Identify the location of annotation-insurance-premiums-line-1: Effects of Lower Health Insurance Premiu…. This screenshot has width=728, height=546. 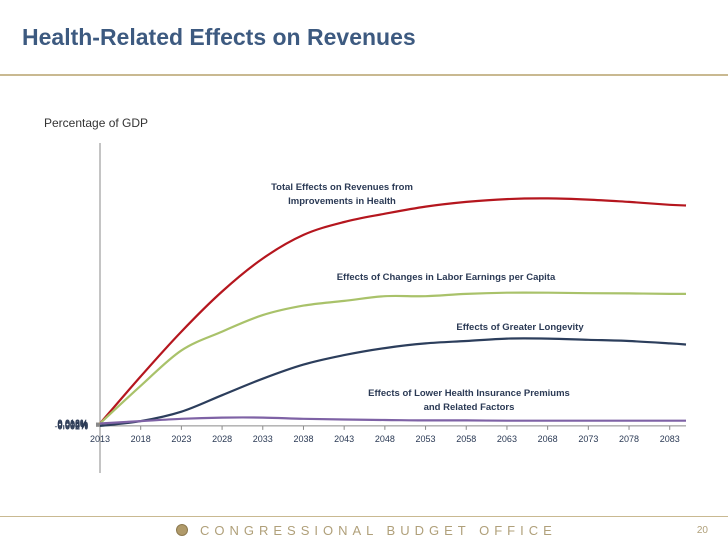
(469, 393).